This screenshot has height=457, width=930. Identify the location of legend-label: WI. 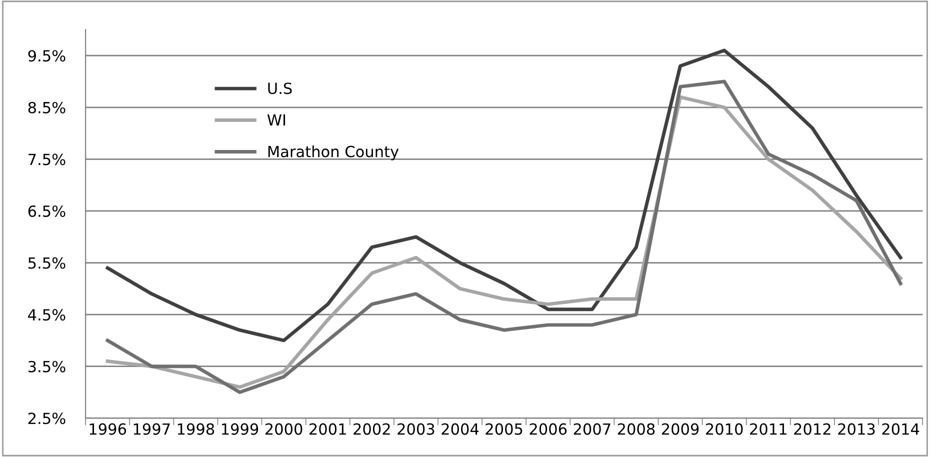
(276, 120).